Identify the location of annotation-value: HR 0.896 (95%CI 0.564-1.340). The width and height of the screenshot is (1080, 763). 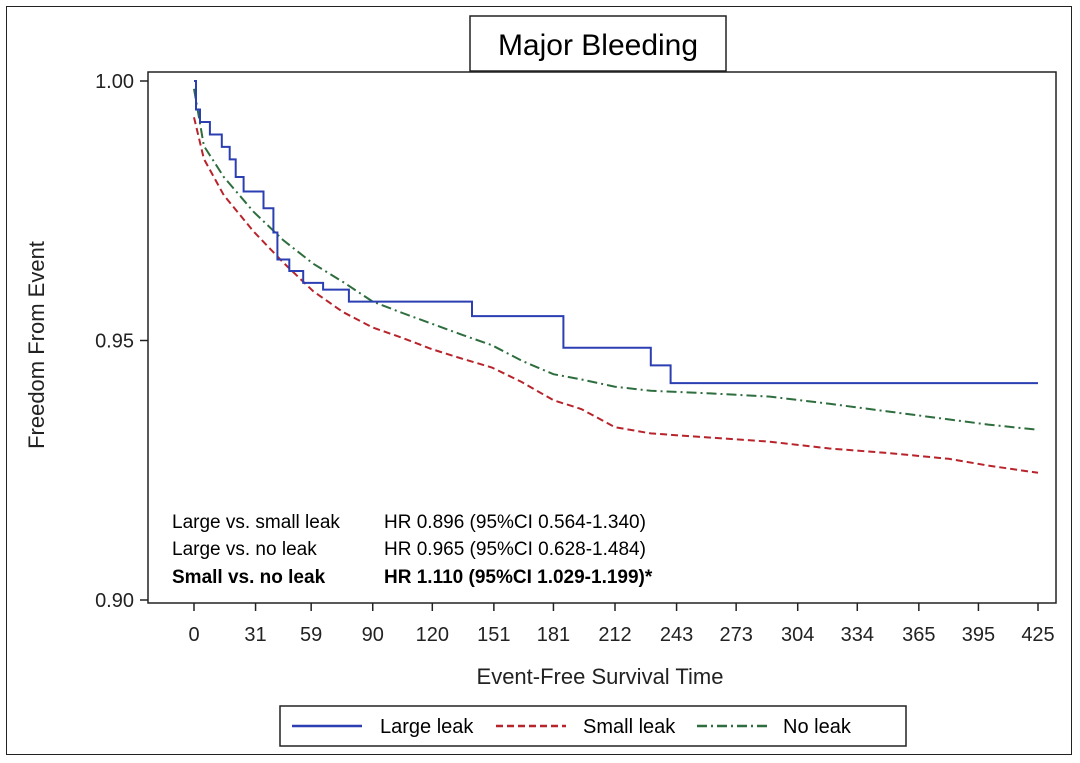
(515, 522).